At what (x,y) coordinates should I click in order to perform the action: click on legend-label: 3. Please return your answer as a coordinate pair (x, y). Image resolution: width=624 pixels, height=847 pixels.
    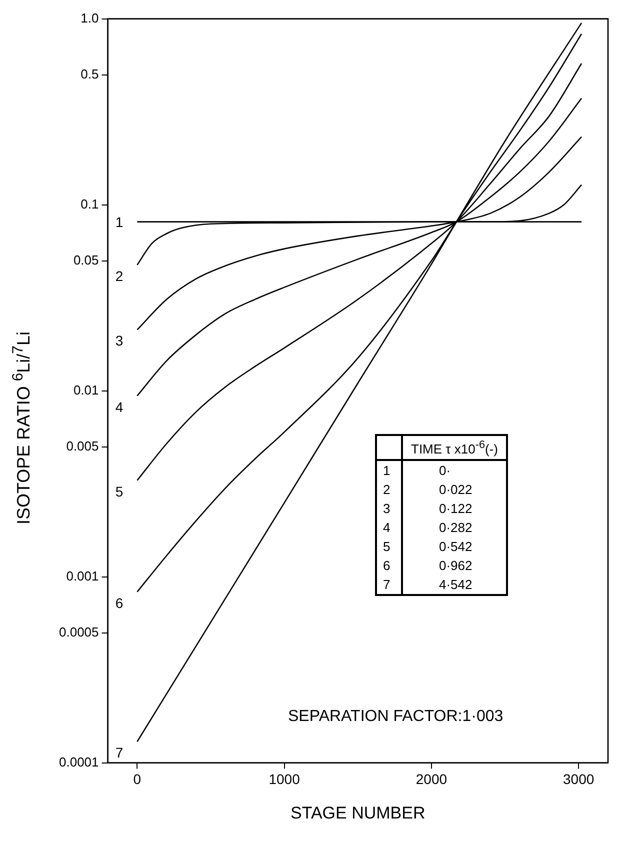
    Looking at the image, I should click on (389, 508).